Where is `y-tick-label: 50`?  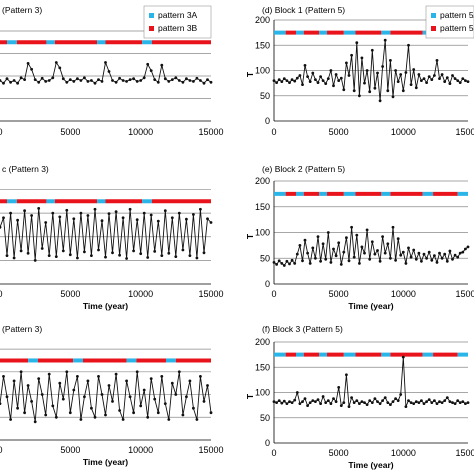 y-tick-label: 50 is located at coordinates (265, 96).